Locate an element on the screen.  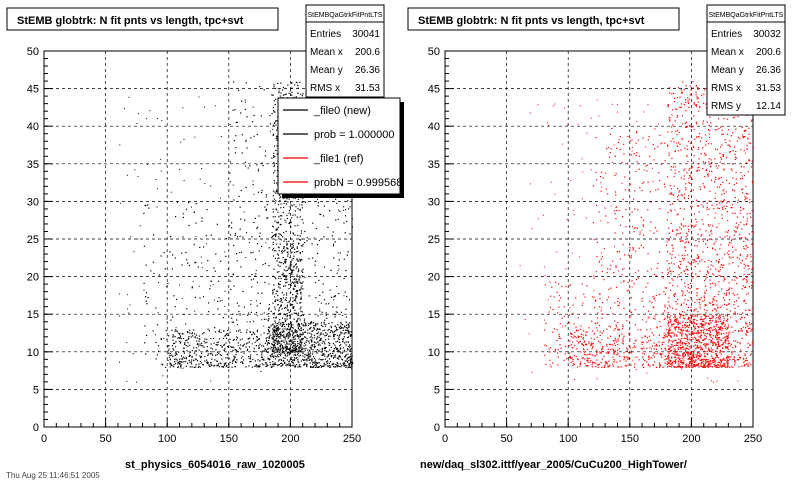
y-tick-label: 25 is located at coordinates (33, 240).